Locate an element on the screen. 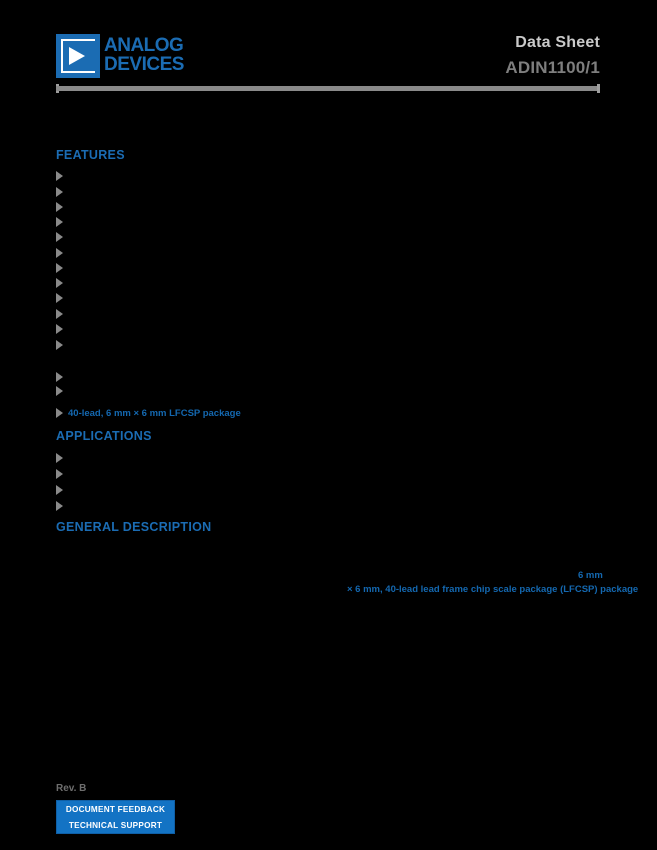 This screenshot has width=657, height=850. analog-devices-wordmark: ANALOG DEVICES is located at coordinates (144, 55).